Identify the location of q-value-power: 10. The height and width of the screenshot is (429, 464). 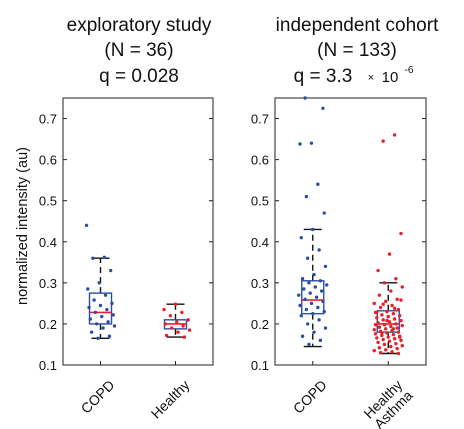
(390, 77).